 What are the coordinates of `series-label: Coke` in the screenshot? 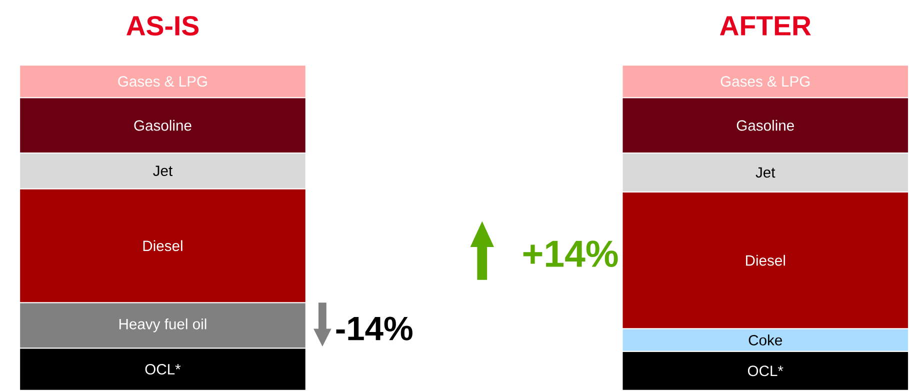 It's located at (765, 340).